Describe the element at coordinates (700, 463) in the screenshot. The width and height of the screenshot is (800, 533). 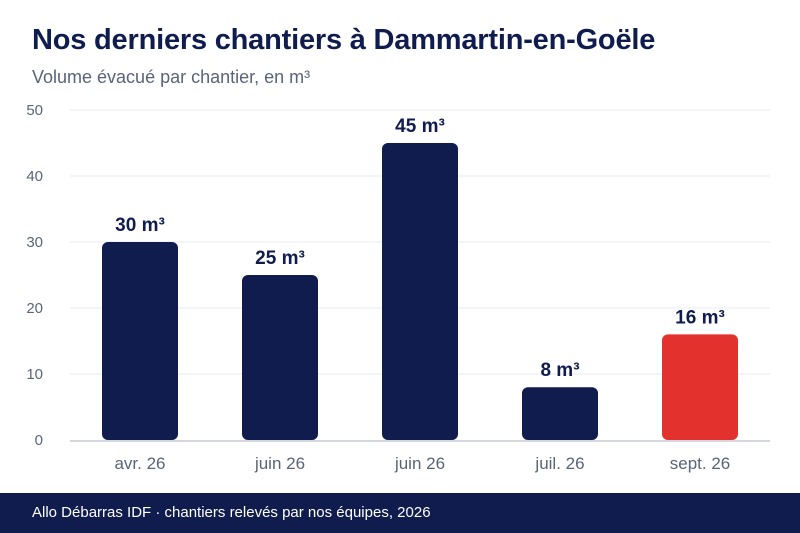
I see `x-tick-label: sept. 26` at that location.